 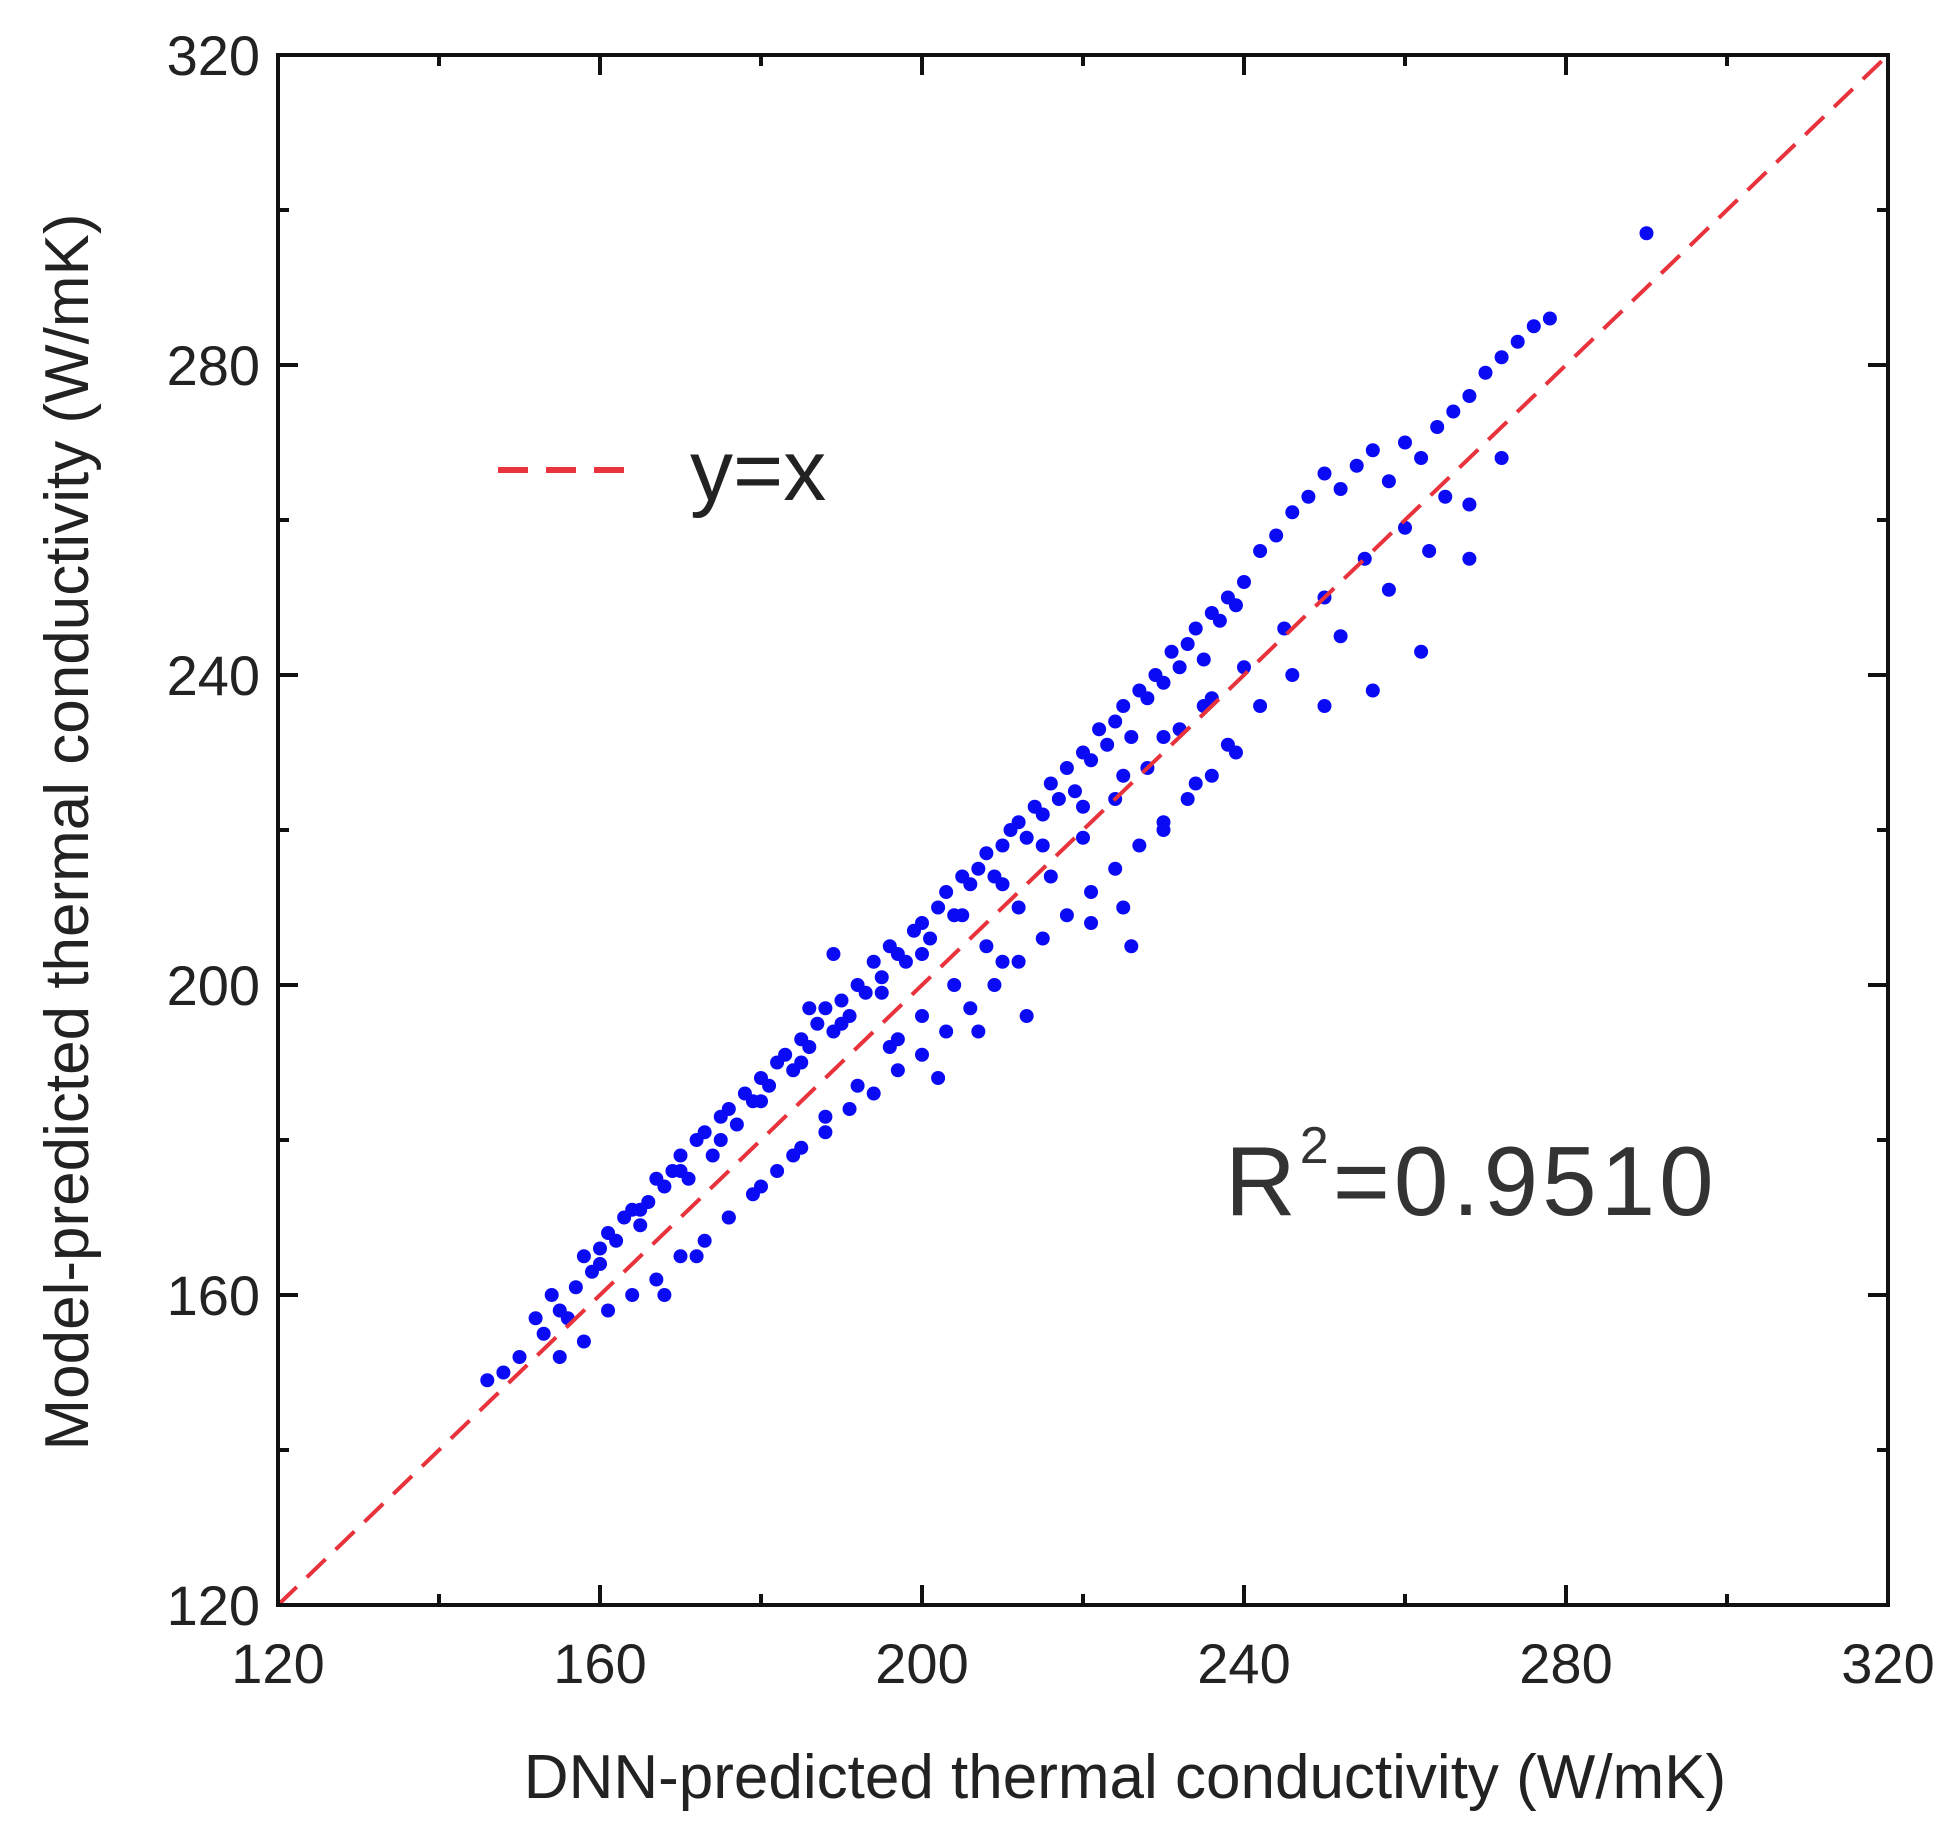 I want to click on y-tick-label: 240, so click(x=213, y=675).